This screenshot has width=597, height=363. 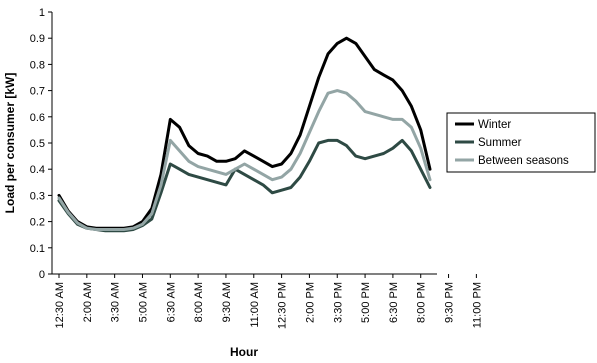 What do you see at coordinates (244, 352) in the screenshot?
I see `x-axis-title: Hour` at bounding box center [244, 352].